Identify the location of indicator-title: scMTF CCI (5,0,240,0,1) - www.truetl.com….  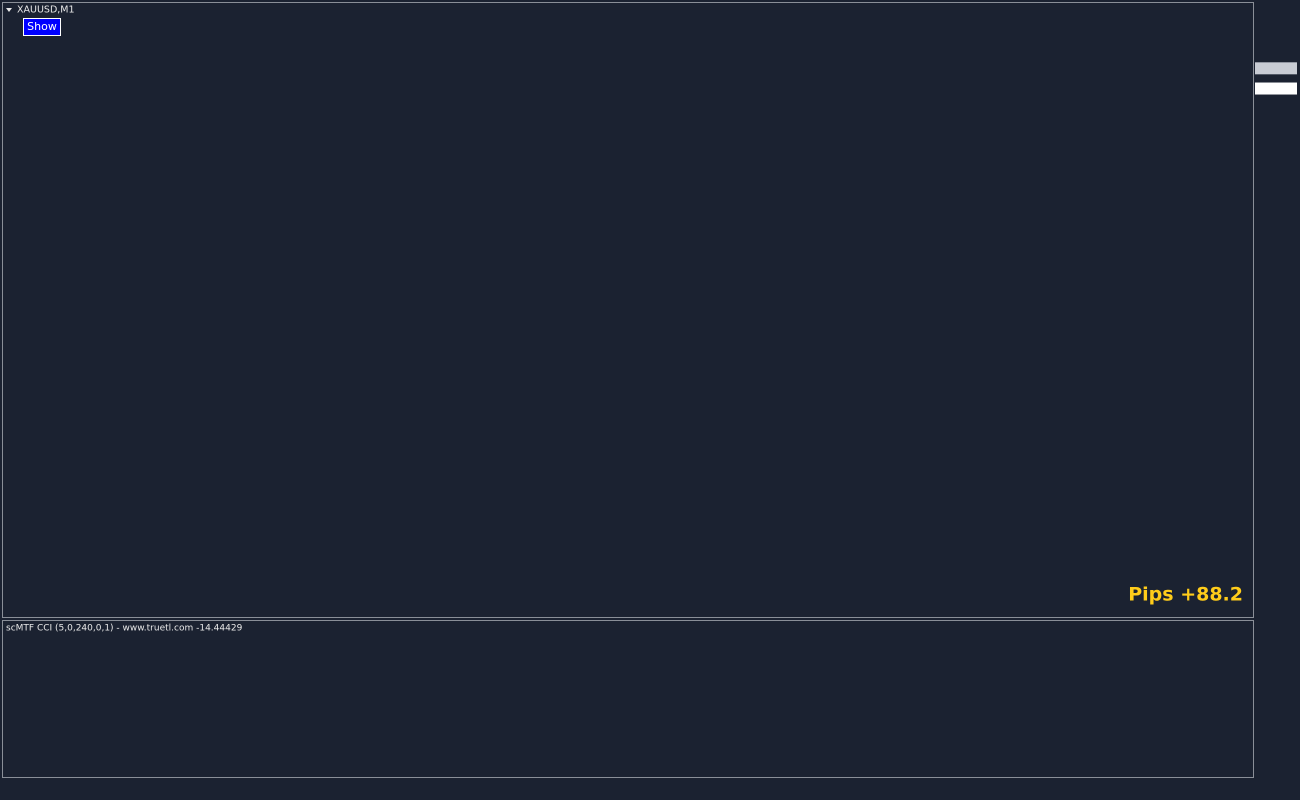
(124, 629).